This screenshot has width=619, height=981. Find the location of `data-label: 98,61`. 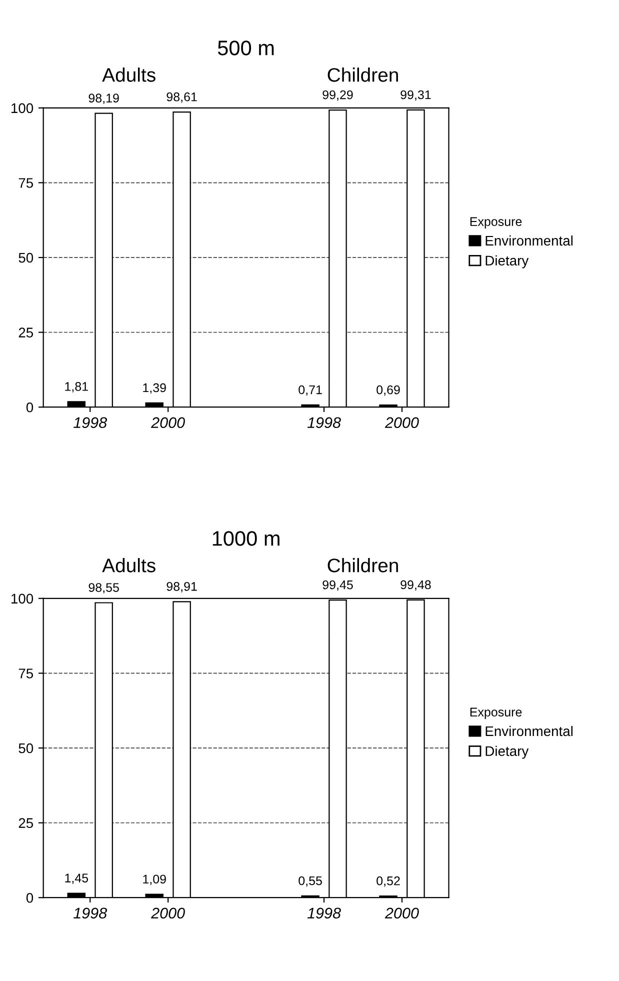

data-label: 98,61 is located at coordinates (181, 97).